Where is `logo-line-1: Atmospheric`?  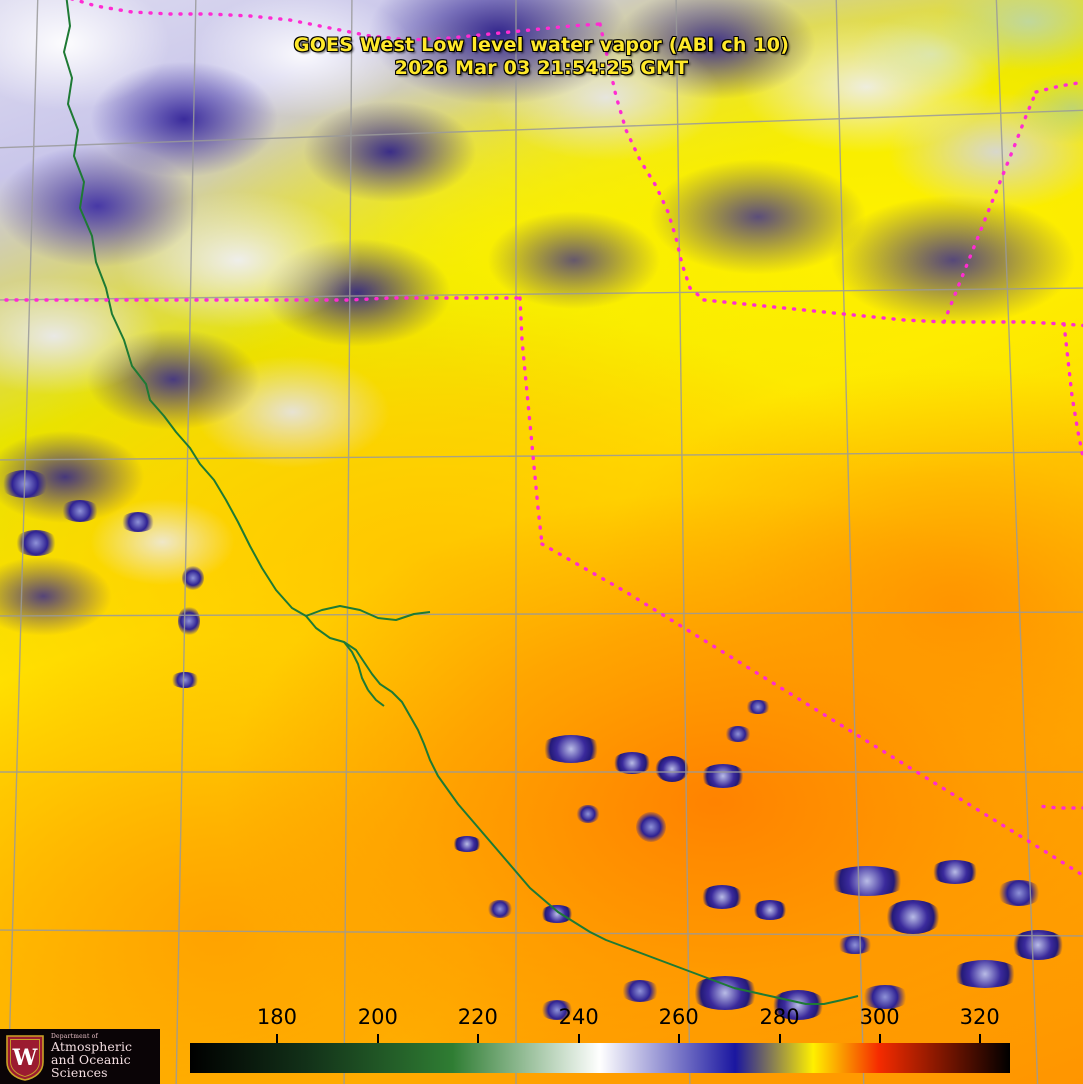
logo-line-1: Atmospheric is located at coordinates (92, 1046).